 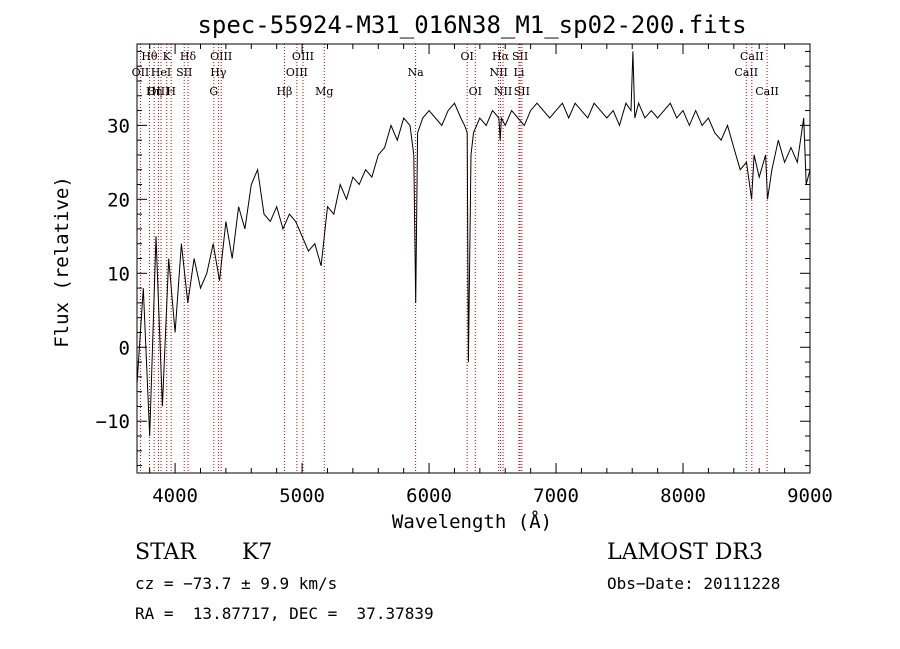 I want to click on y-tick-label--10: −10, so click(x=113, y=422).